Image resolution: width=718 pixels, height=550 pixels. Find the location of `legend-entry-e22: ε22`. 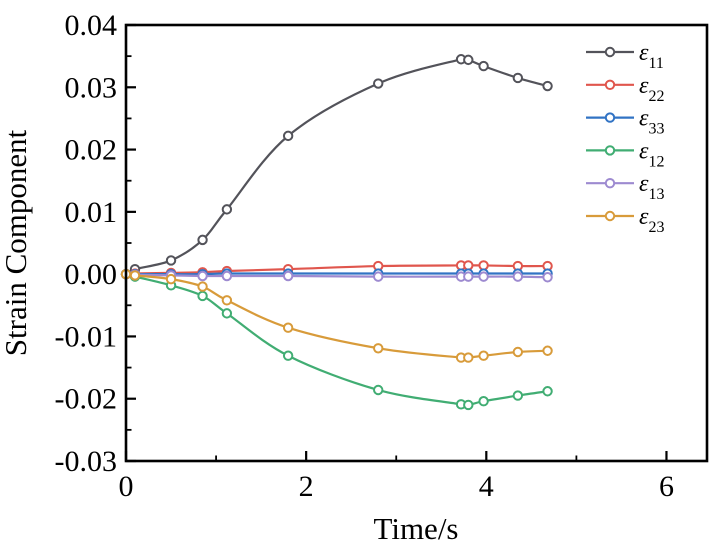

legend-entry-e22: ε22 is located at coordinates (625, 89).